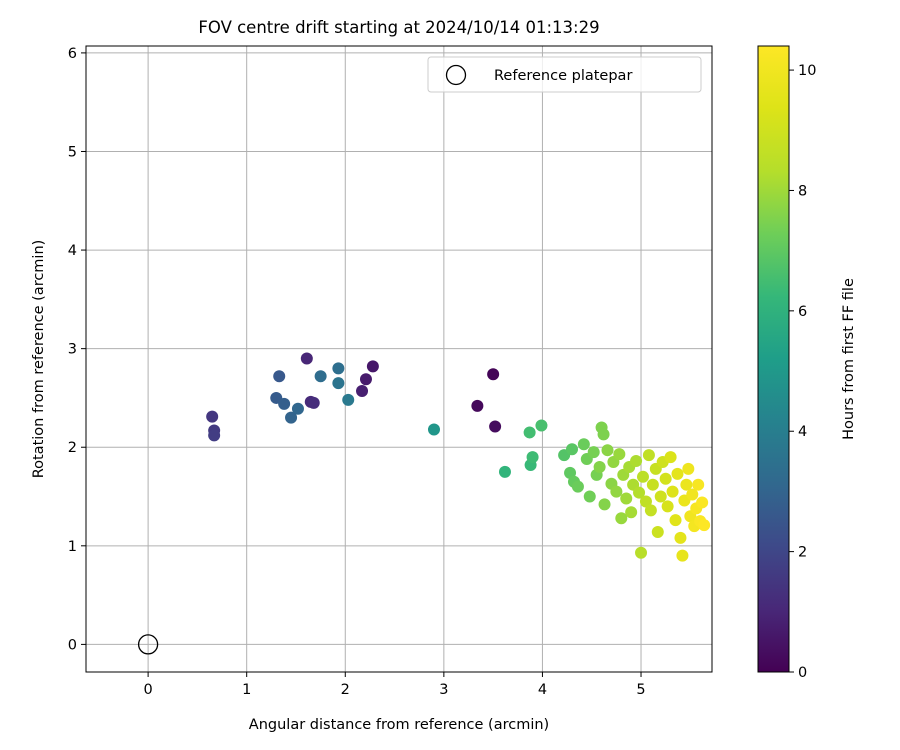 The image size is (900, 750). I want to click on colorbar-ticks: 0 2 4 6 8 10, so click(802, 372).